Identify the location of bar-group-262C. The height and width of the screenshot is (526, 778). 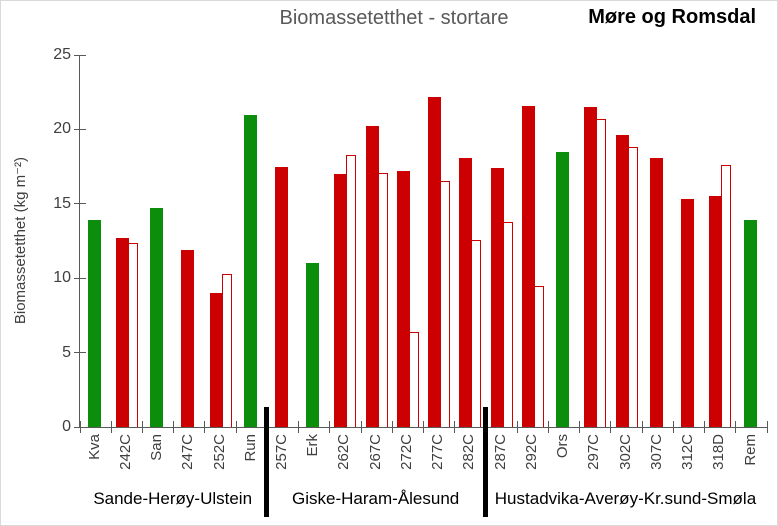
(345, 241).